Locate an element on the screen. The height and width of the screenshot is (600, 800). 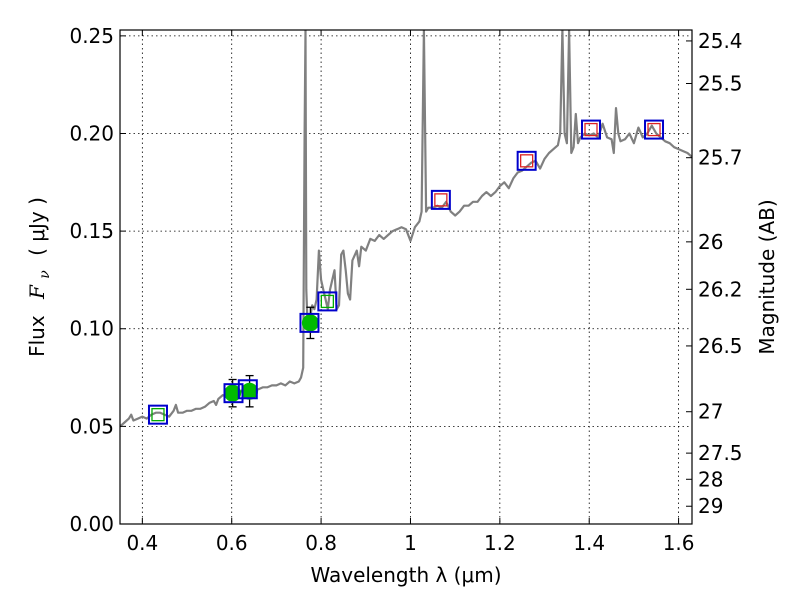
y-axis-label: Flux F ν ( μJy ) is located at coordinates (39, 277).